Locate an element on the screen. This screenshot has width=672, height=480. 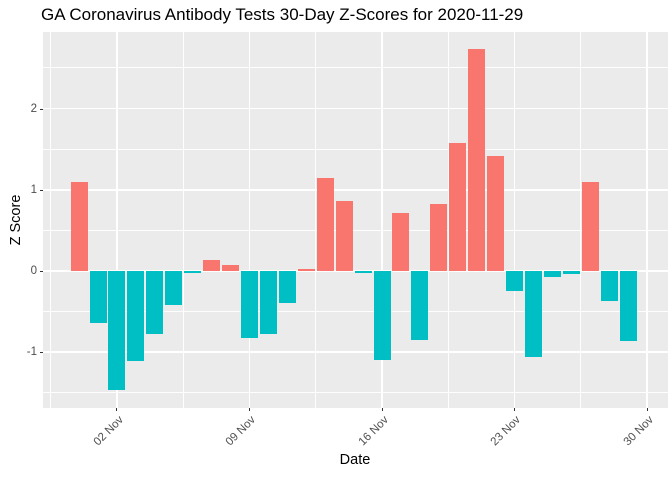
x-tick-label-text: 16 Nov is located at coordinates (373, 431).